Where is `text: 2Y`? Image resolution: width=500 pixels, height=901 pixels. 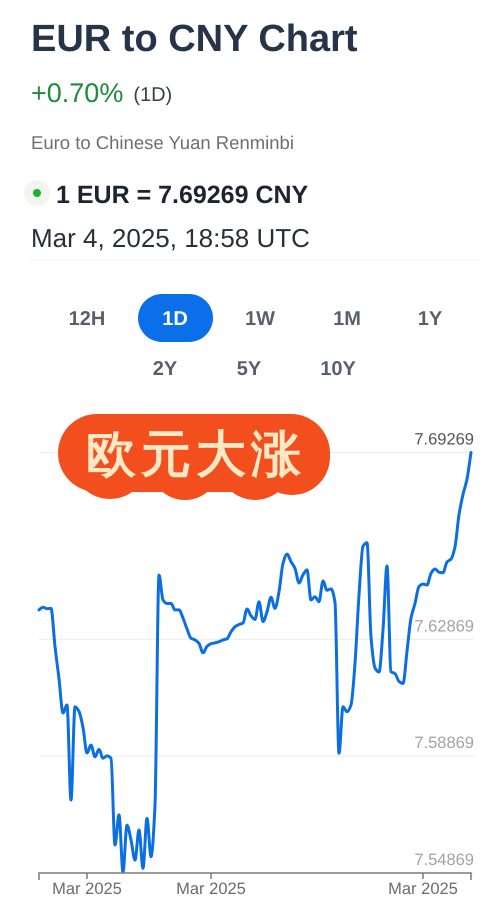
text: 2Y is located at coordinates (165, 369).